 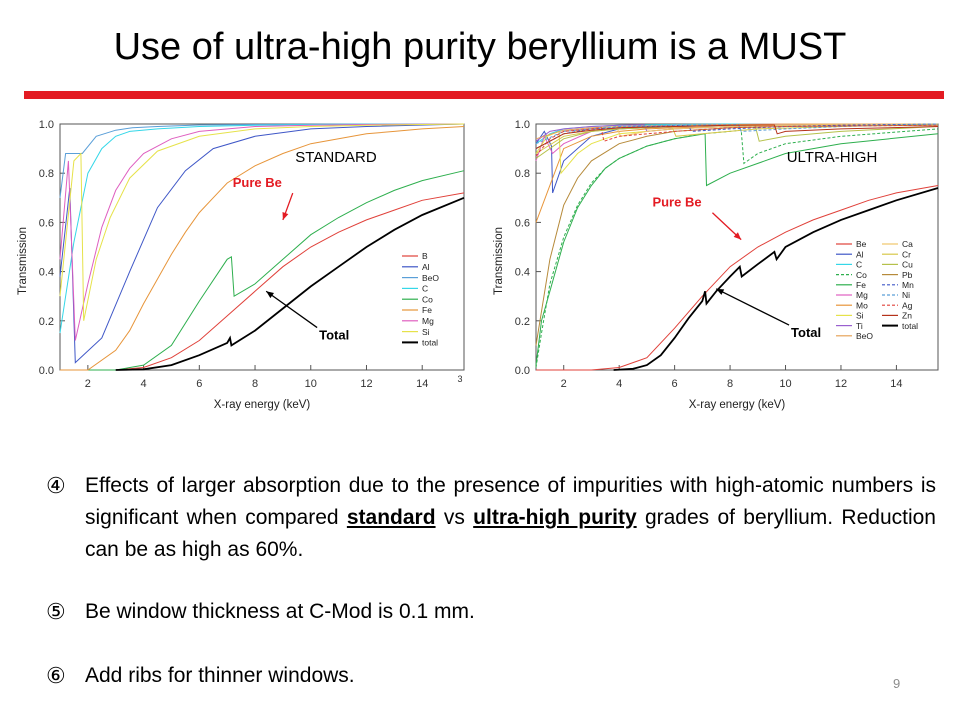 What do you see at coordinates (459, 379) in the screenshot?
I see `corner-label: 3` at bounding box center [459, 379].